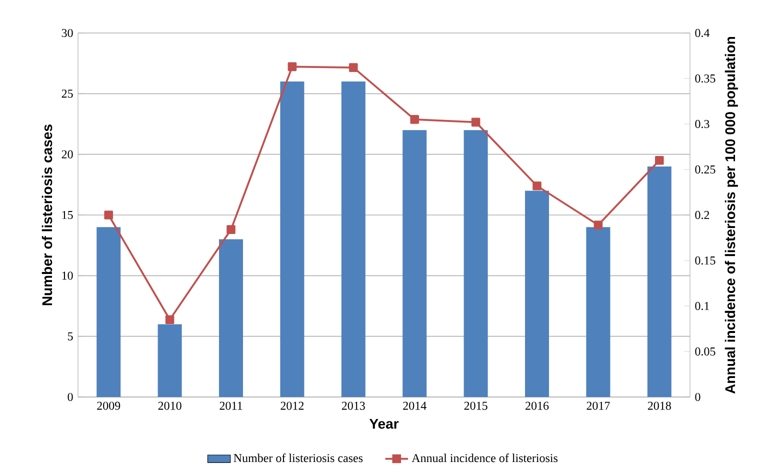  What do you see at coordinates (108, 406) in the screenshot?
I see `x-tick-label: 2009` at bounding box center [108, 406].